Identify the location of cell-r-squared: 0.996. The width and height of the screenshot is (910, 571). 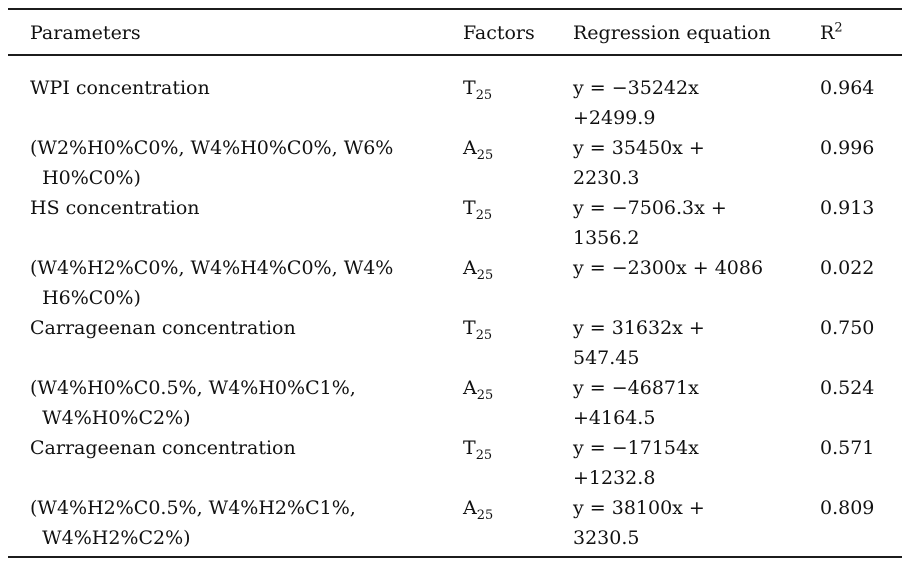
(847, 148).